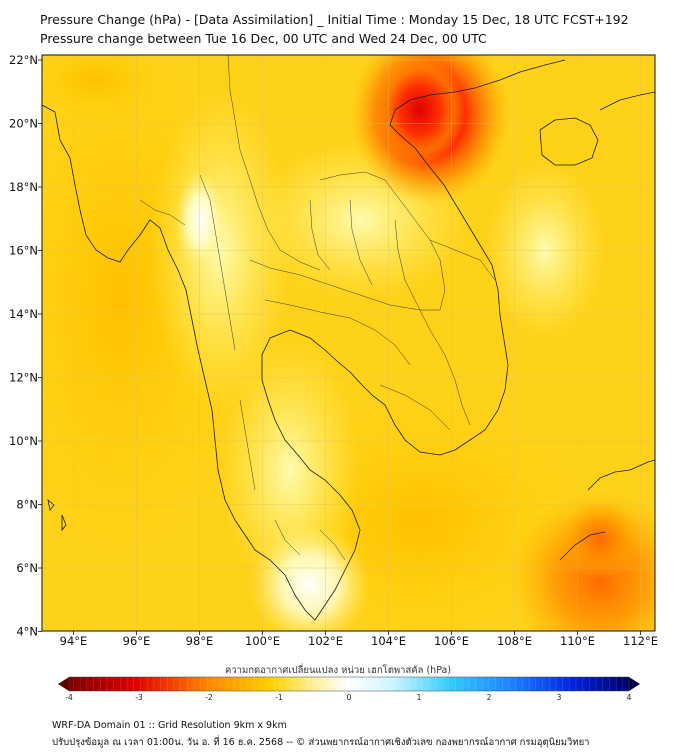  What do you see at coordinates (139, 696) in the screenshot?
I see `colorbar-tick-label: -3` at bounding box center [139, 696].